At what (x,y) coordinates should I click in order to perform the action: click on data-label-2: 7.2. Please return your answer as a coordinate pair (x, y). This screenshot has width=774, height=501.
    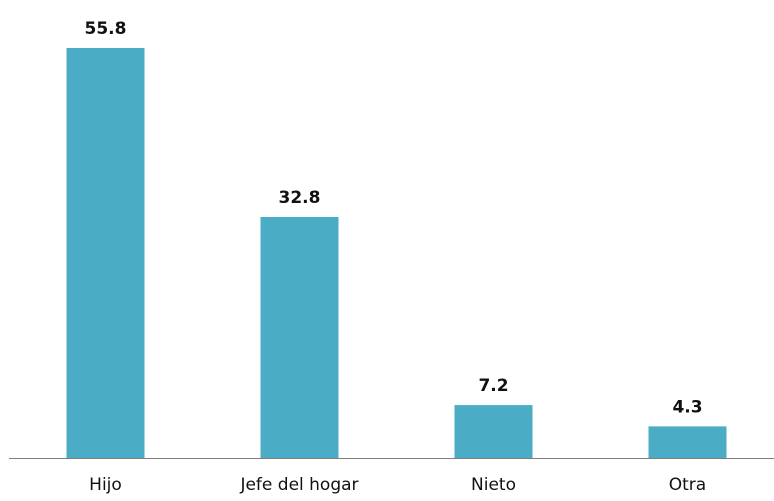
    Looking at the image, I should click on (493, 386).